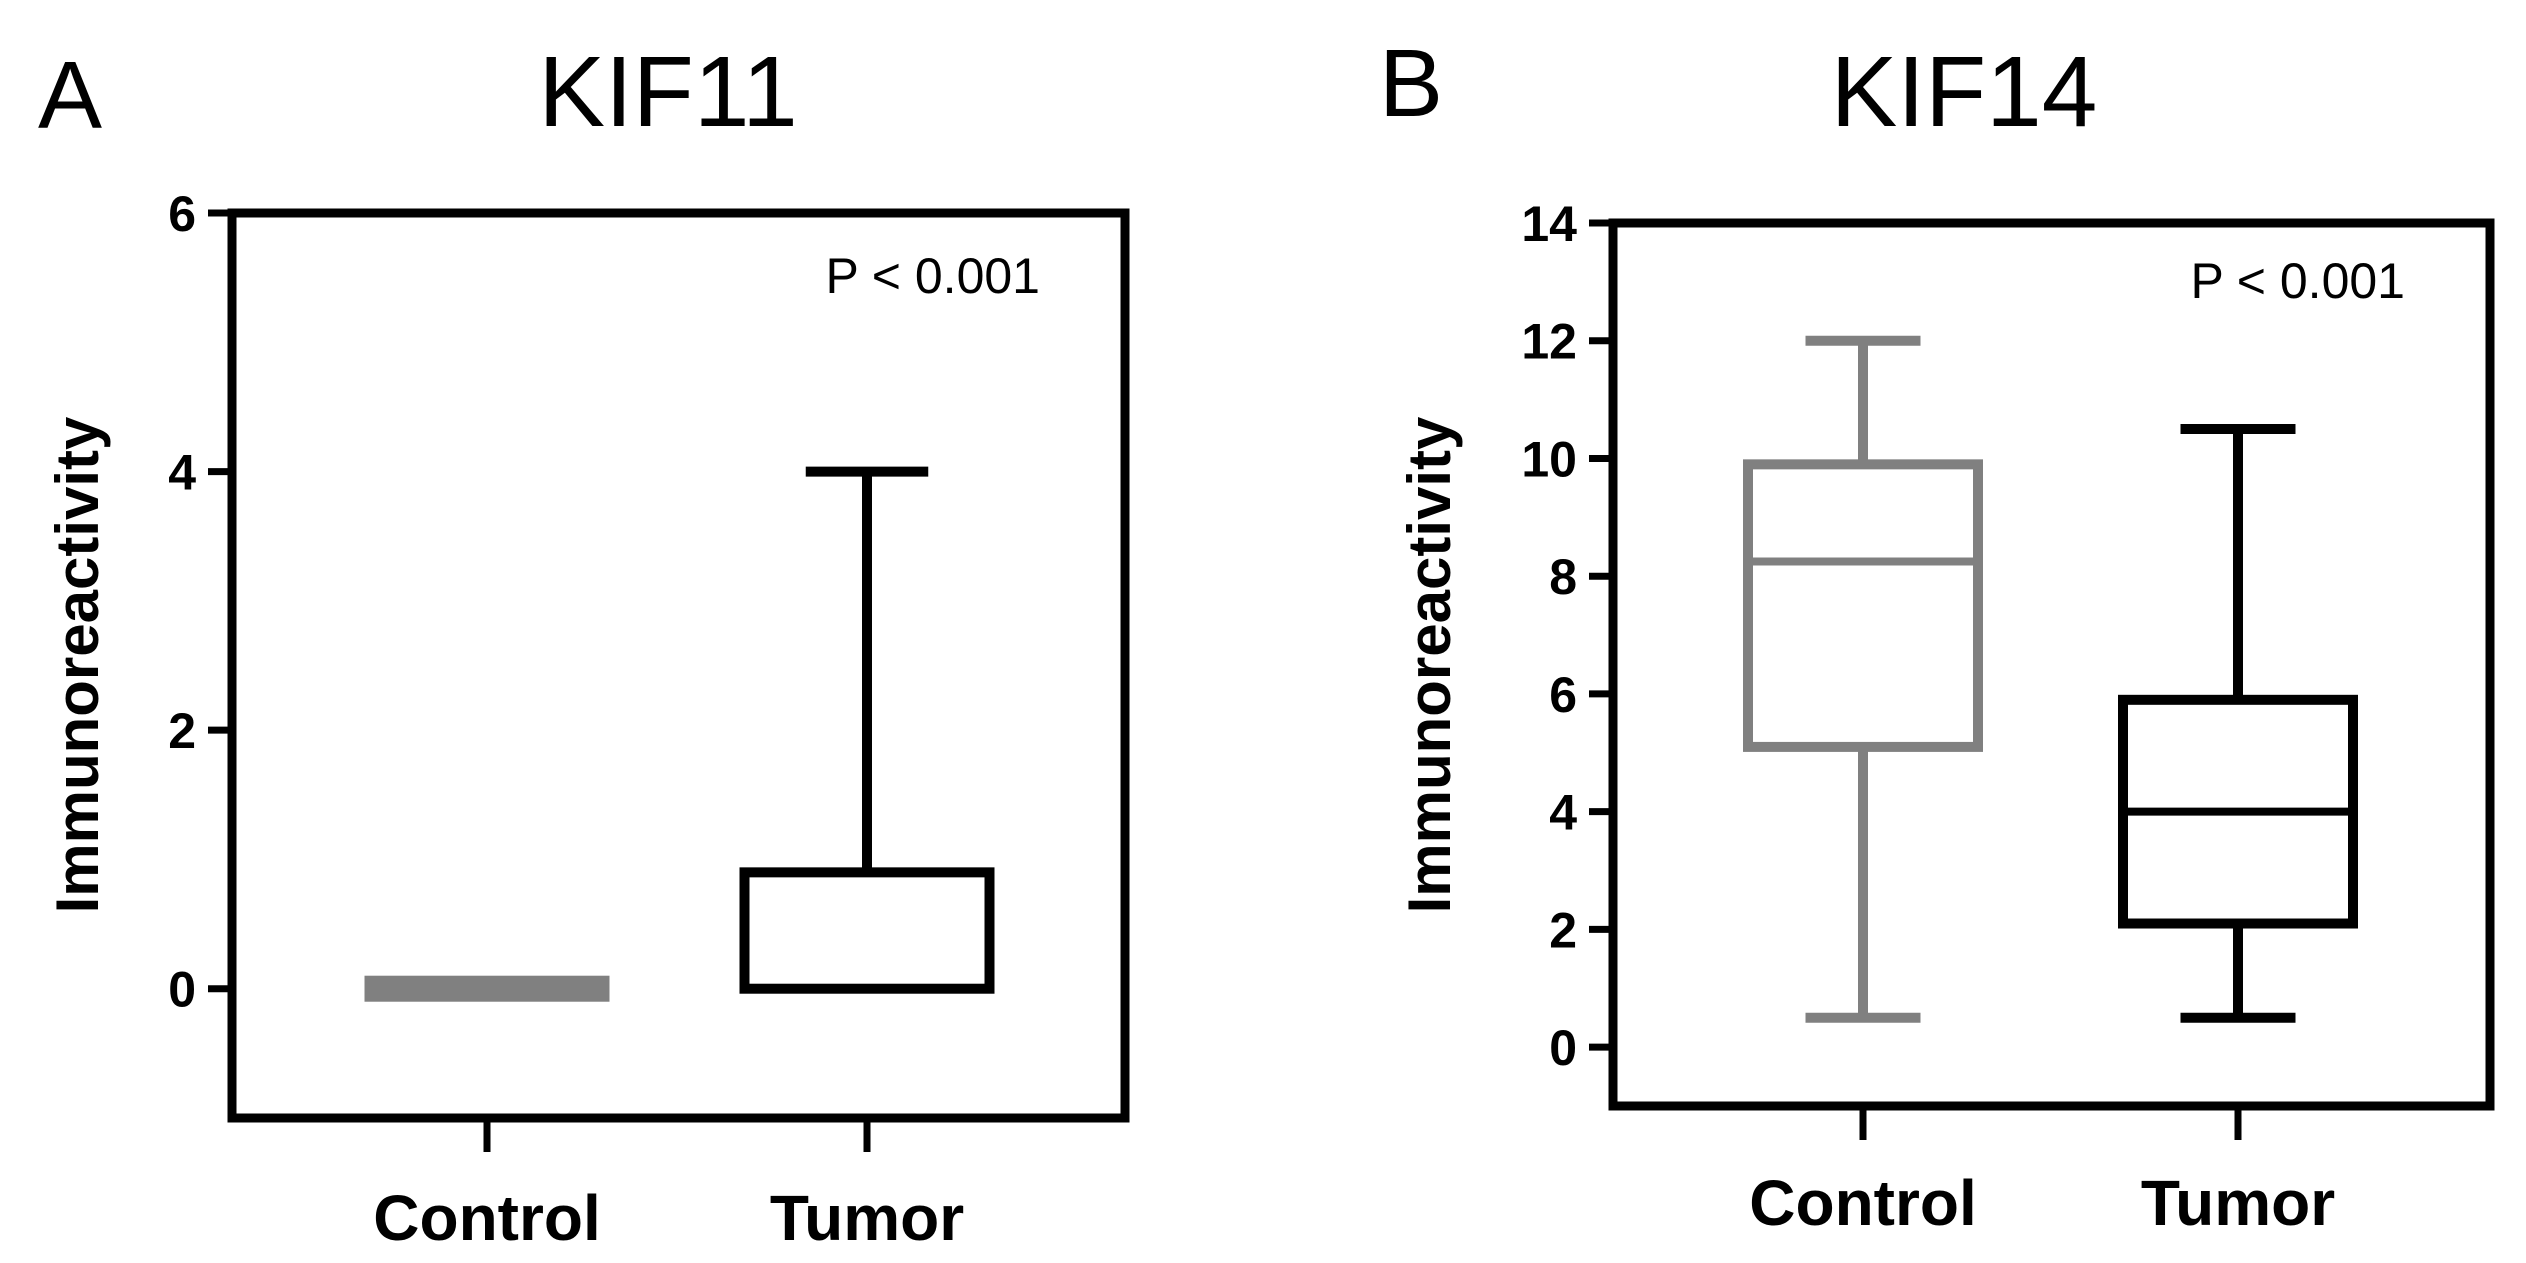 The image size is (2526, 1263). I want to click on y-tick-label: 8, so click(1563, 577).